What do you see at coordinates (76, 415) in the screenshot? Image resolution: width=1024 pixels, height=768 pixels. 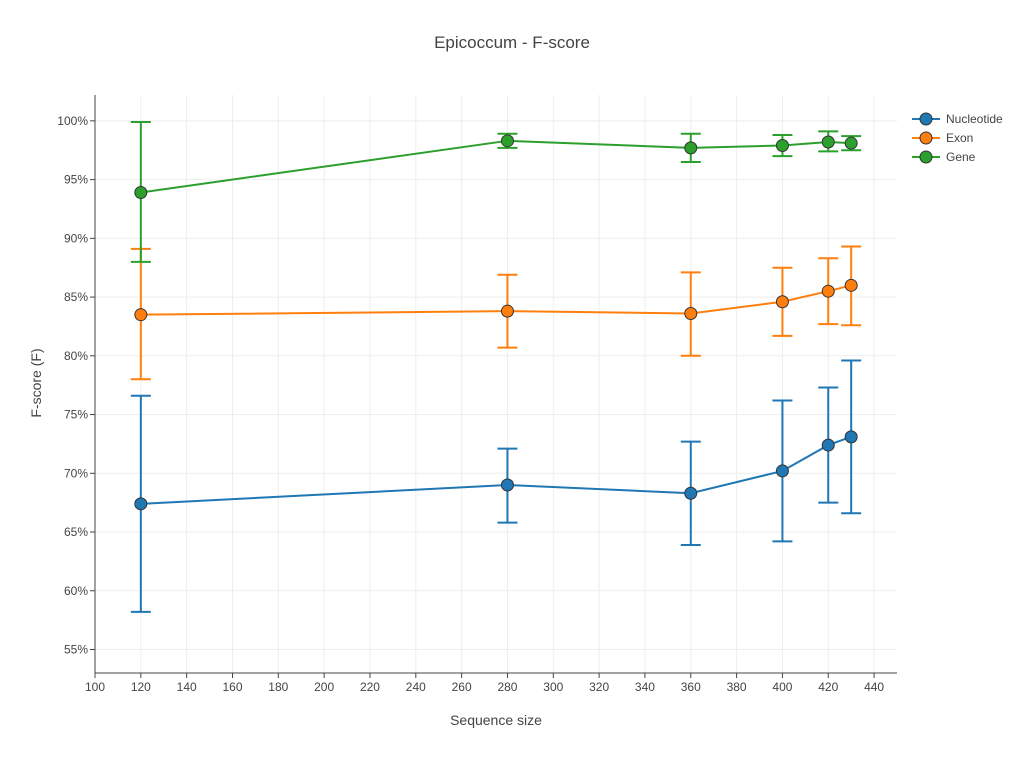 I see `y-tick-label: 75%` at bounding box center [76, 415].